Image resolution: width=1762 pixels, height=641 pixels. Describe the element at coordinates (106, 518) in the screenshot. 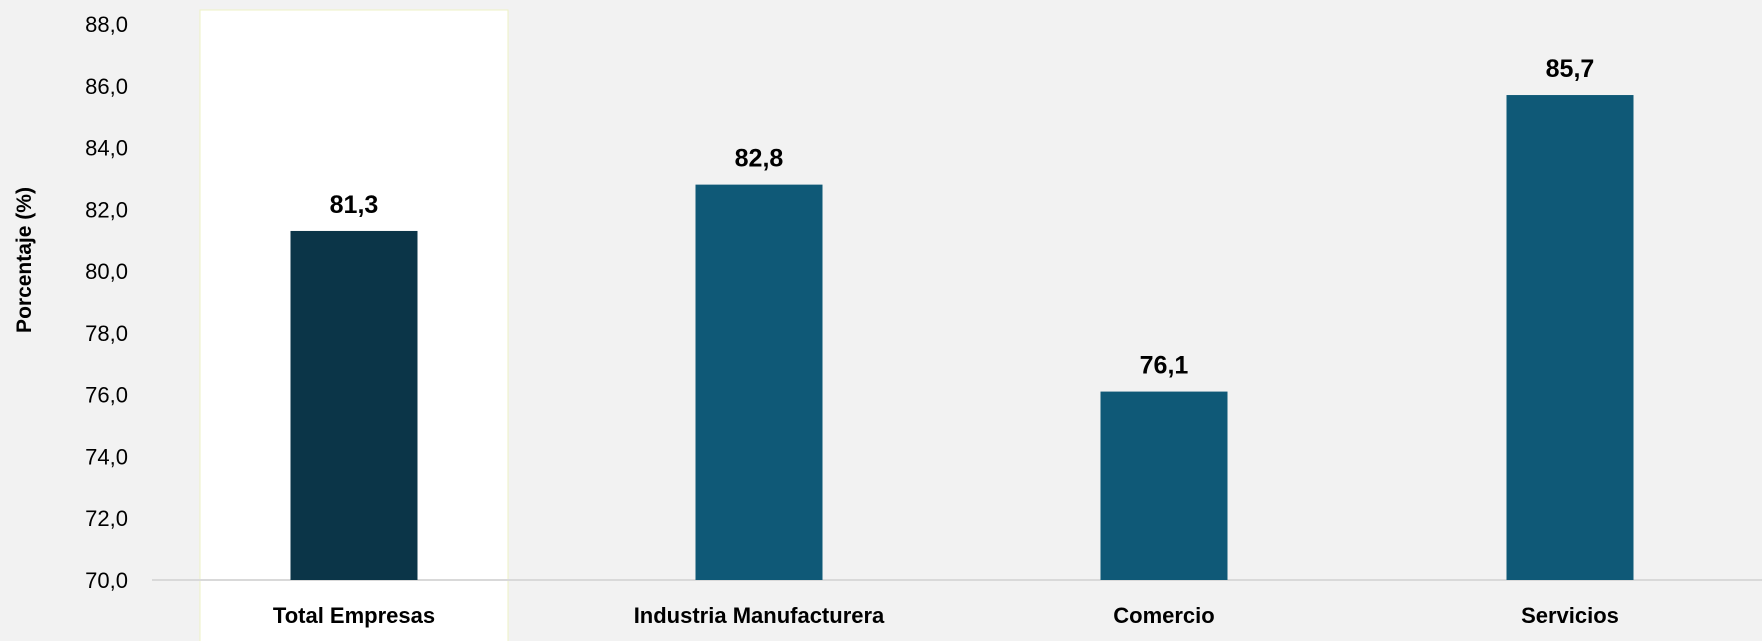

I see `y-tick-label: 72,0` at that location.